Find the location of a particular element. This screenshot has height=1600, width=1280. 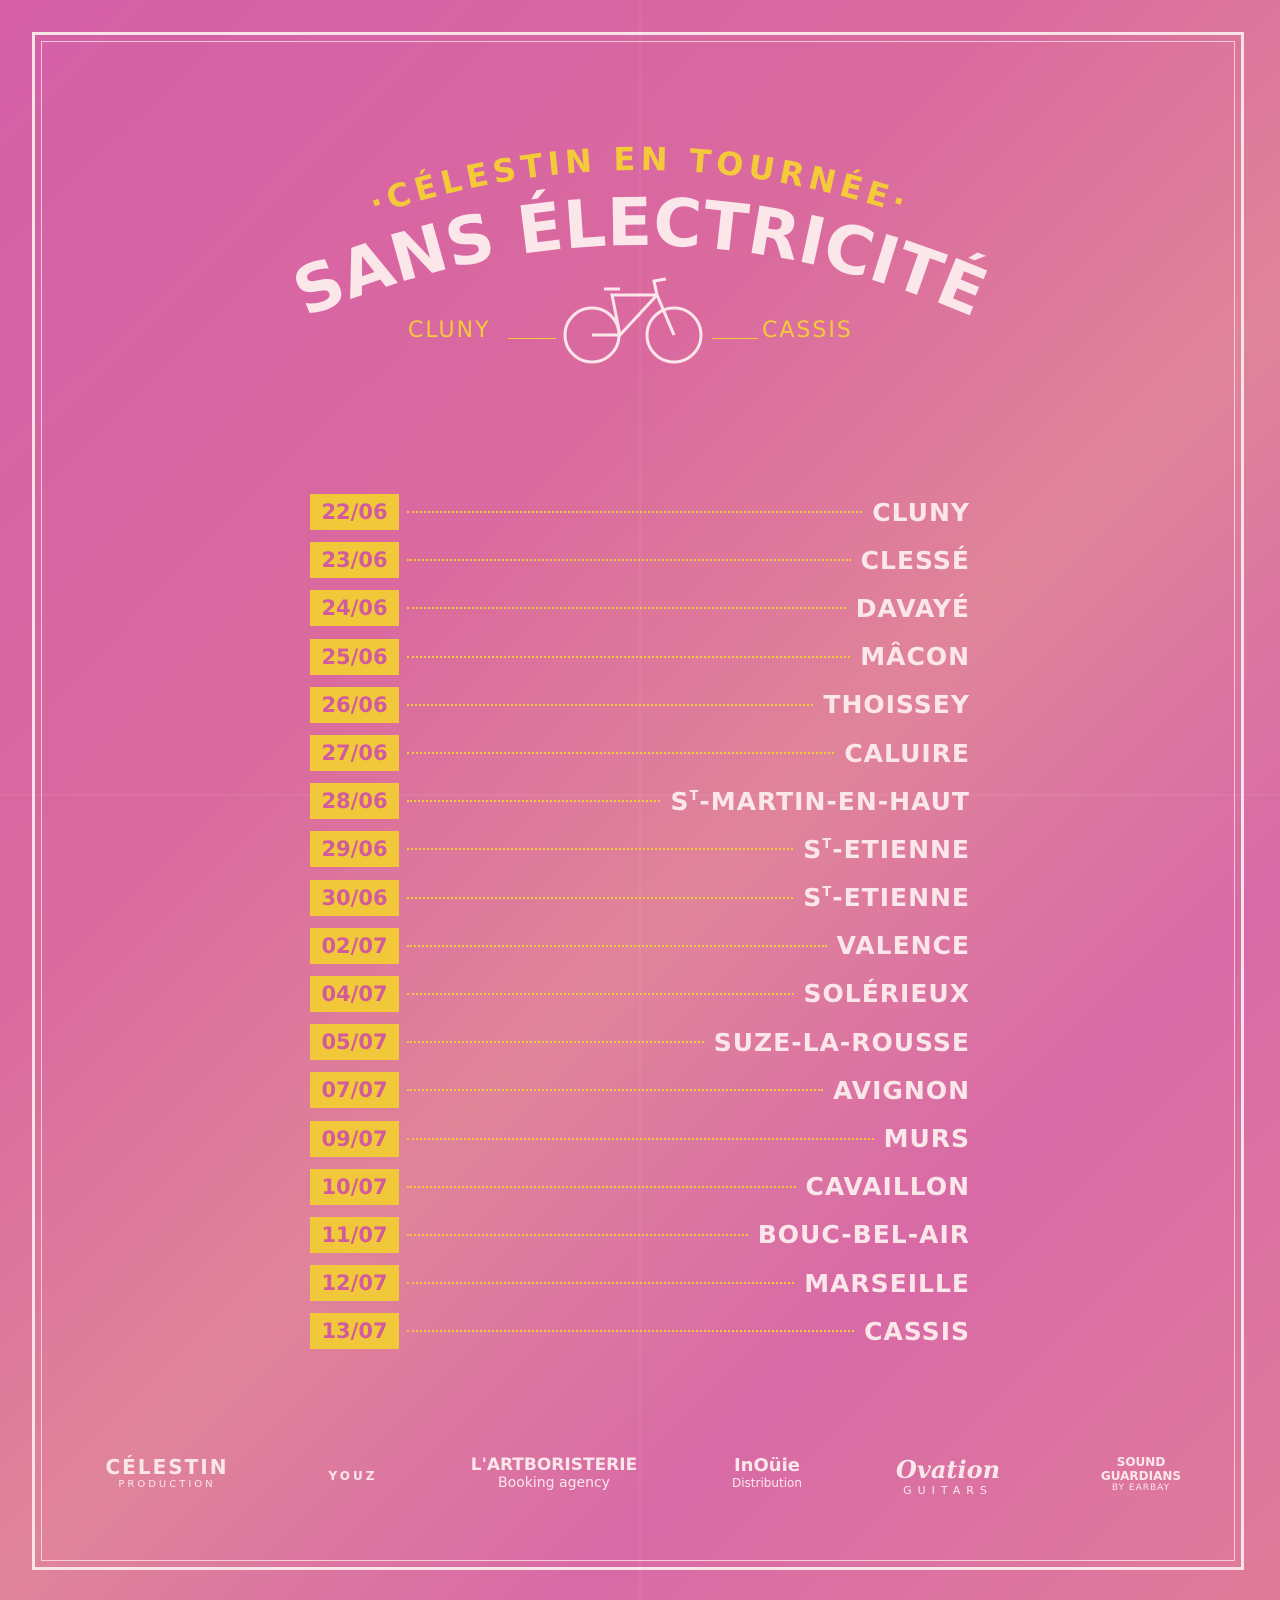

schedule-row: 23/06 CLESSÉ is located at coordinates (640, 560).